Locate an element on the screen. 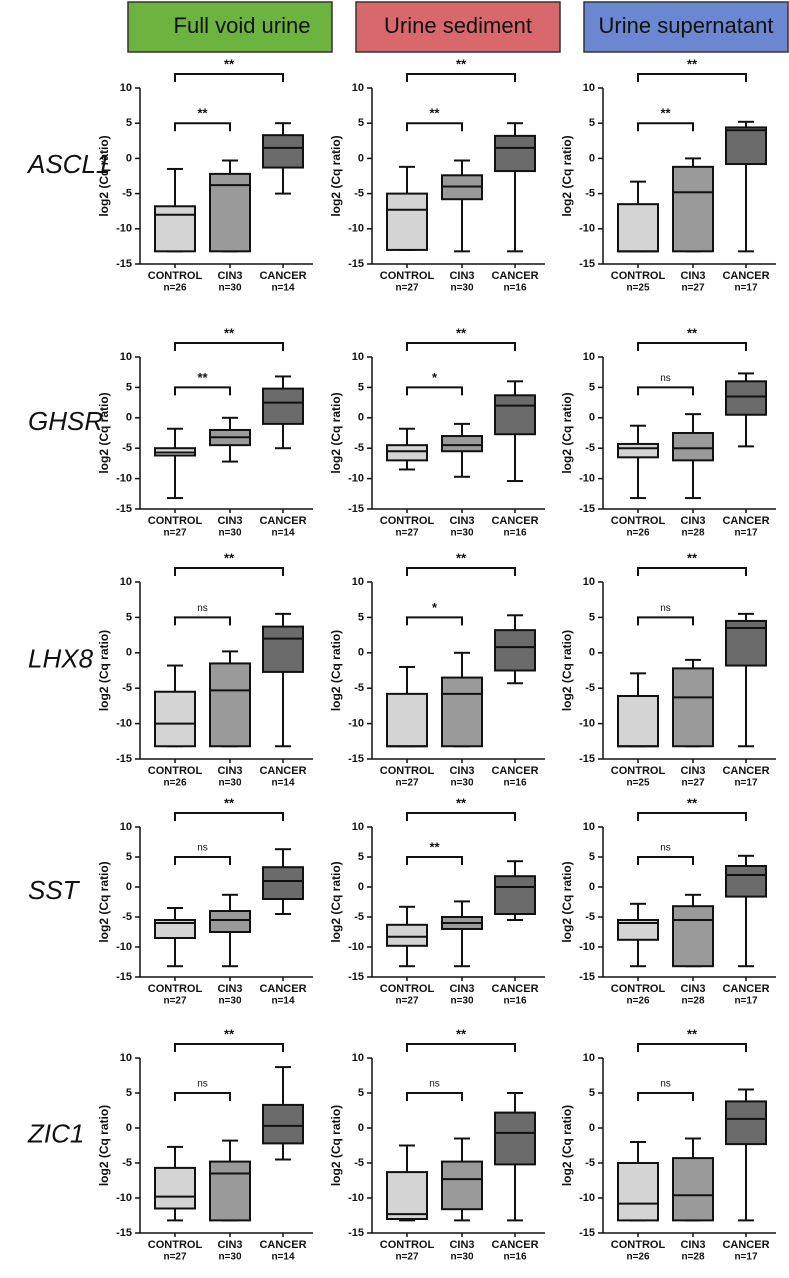  sig-label: * is located at coordinates (435, 377).